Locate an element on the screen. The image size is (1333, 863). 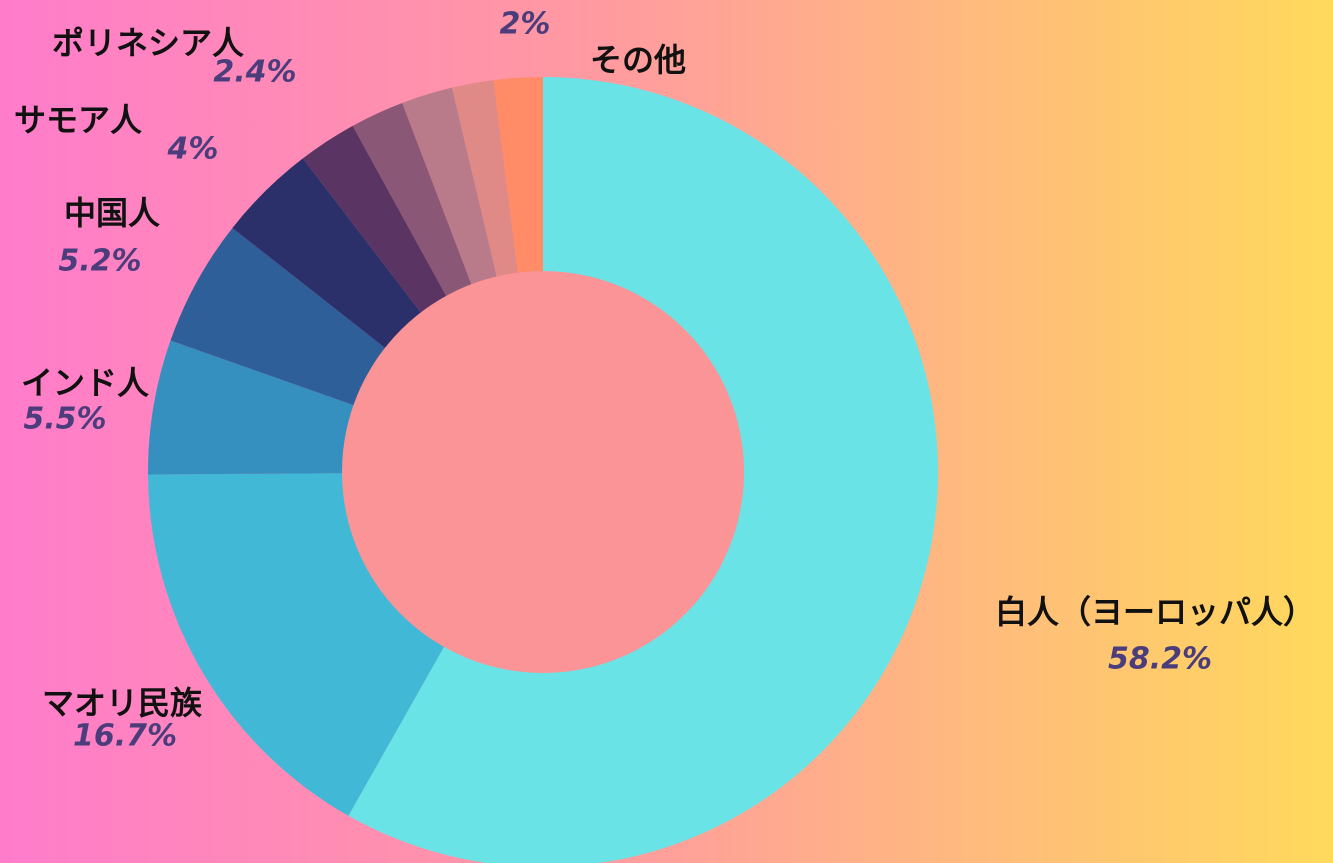
value-label: 5.5% is located at coordinates (64, 419).